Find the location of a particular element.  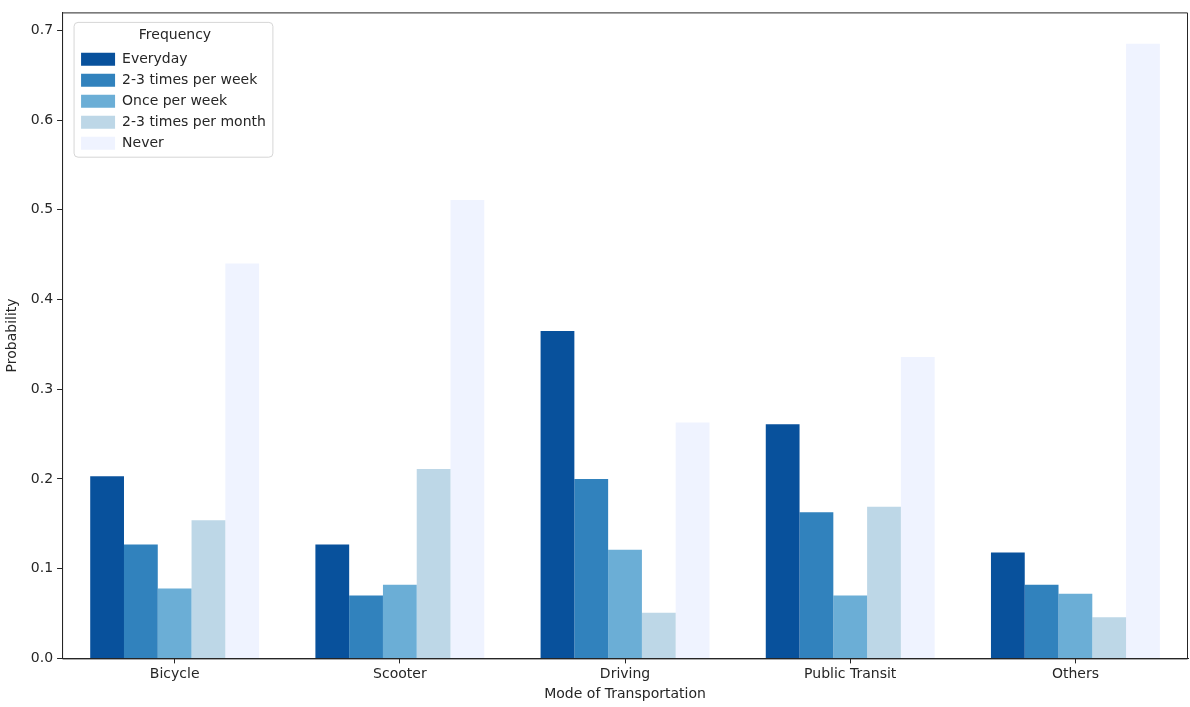

x-tick-label: Bicycle is located at coordinates (174, 673).